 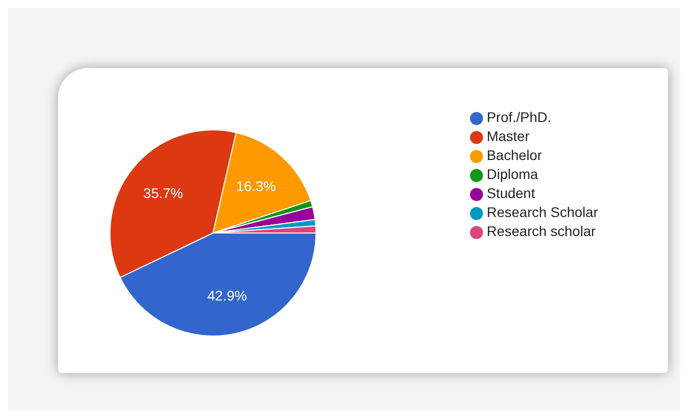 I want to click on data-label: 42.9%, so click(x=227, y=295).